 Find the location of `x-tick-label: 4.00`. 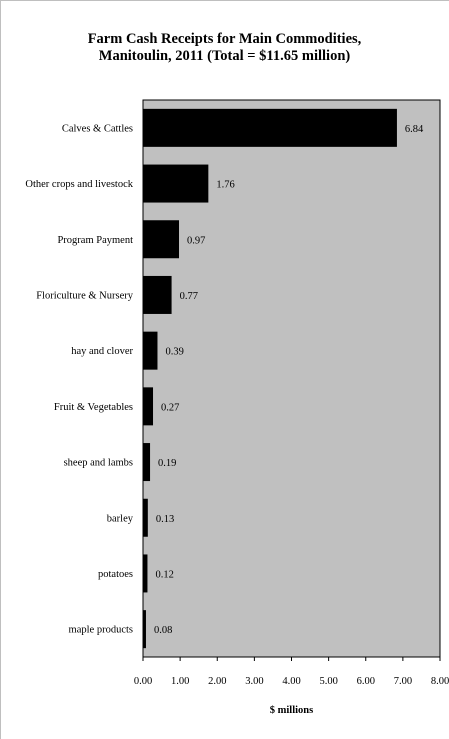

x-tick-label: 4.00 is located at coordinates (291, 681).